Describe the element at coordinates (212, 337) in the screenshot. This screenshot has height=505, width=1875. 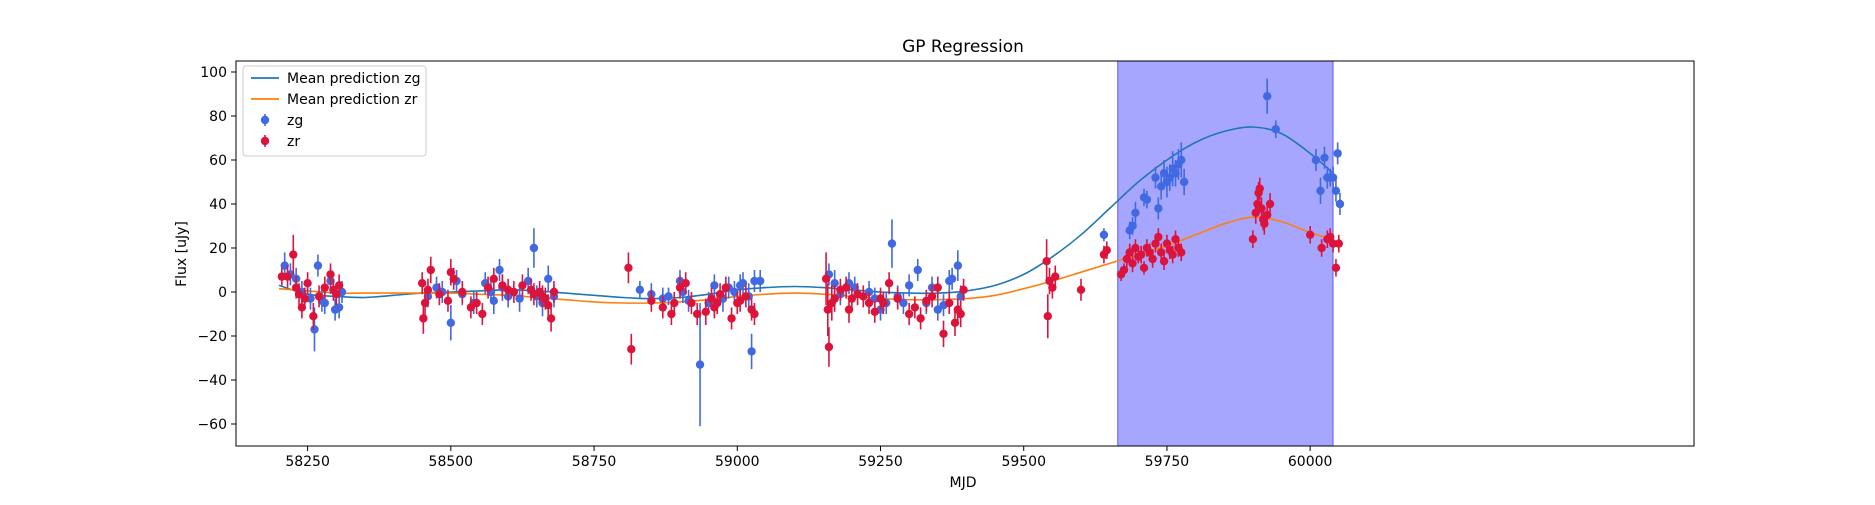
I see `y-tick-label: −20` at that location.